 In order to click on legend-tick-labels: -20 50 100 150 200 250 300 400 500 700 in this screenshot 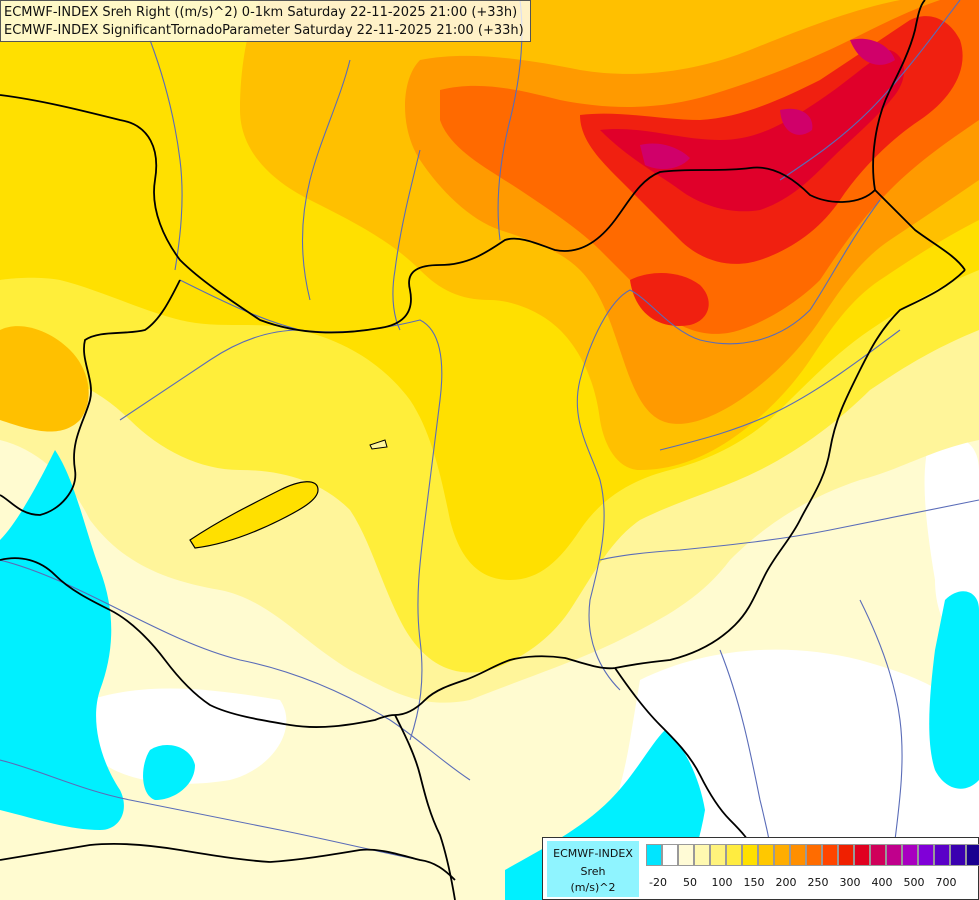, I will do `click(811, 884)`.